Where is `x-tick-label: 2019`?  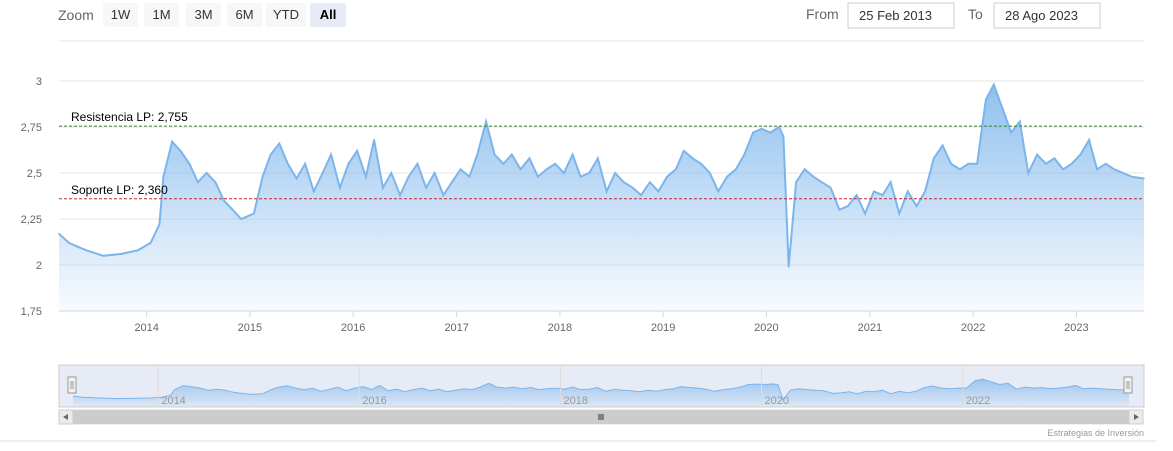 x-tick-label: 2019 is located at coordinates (663, 328).